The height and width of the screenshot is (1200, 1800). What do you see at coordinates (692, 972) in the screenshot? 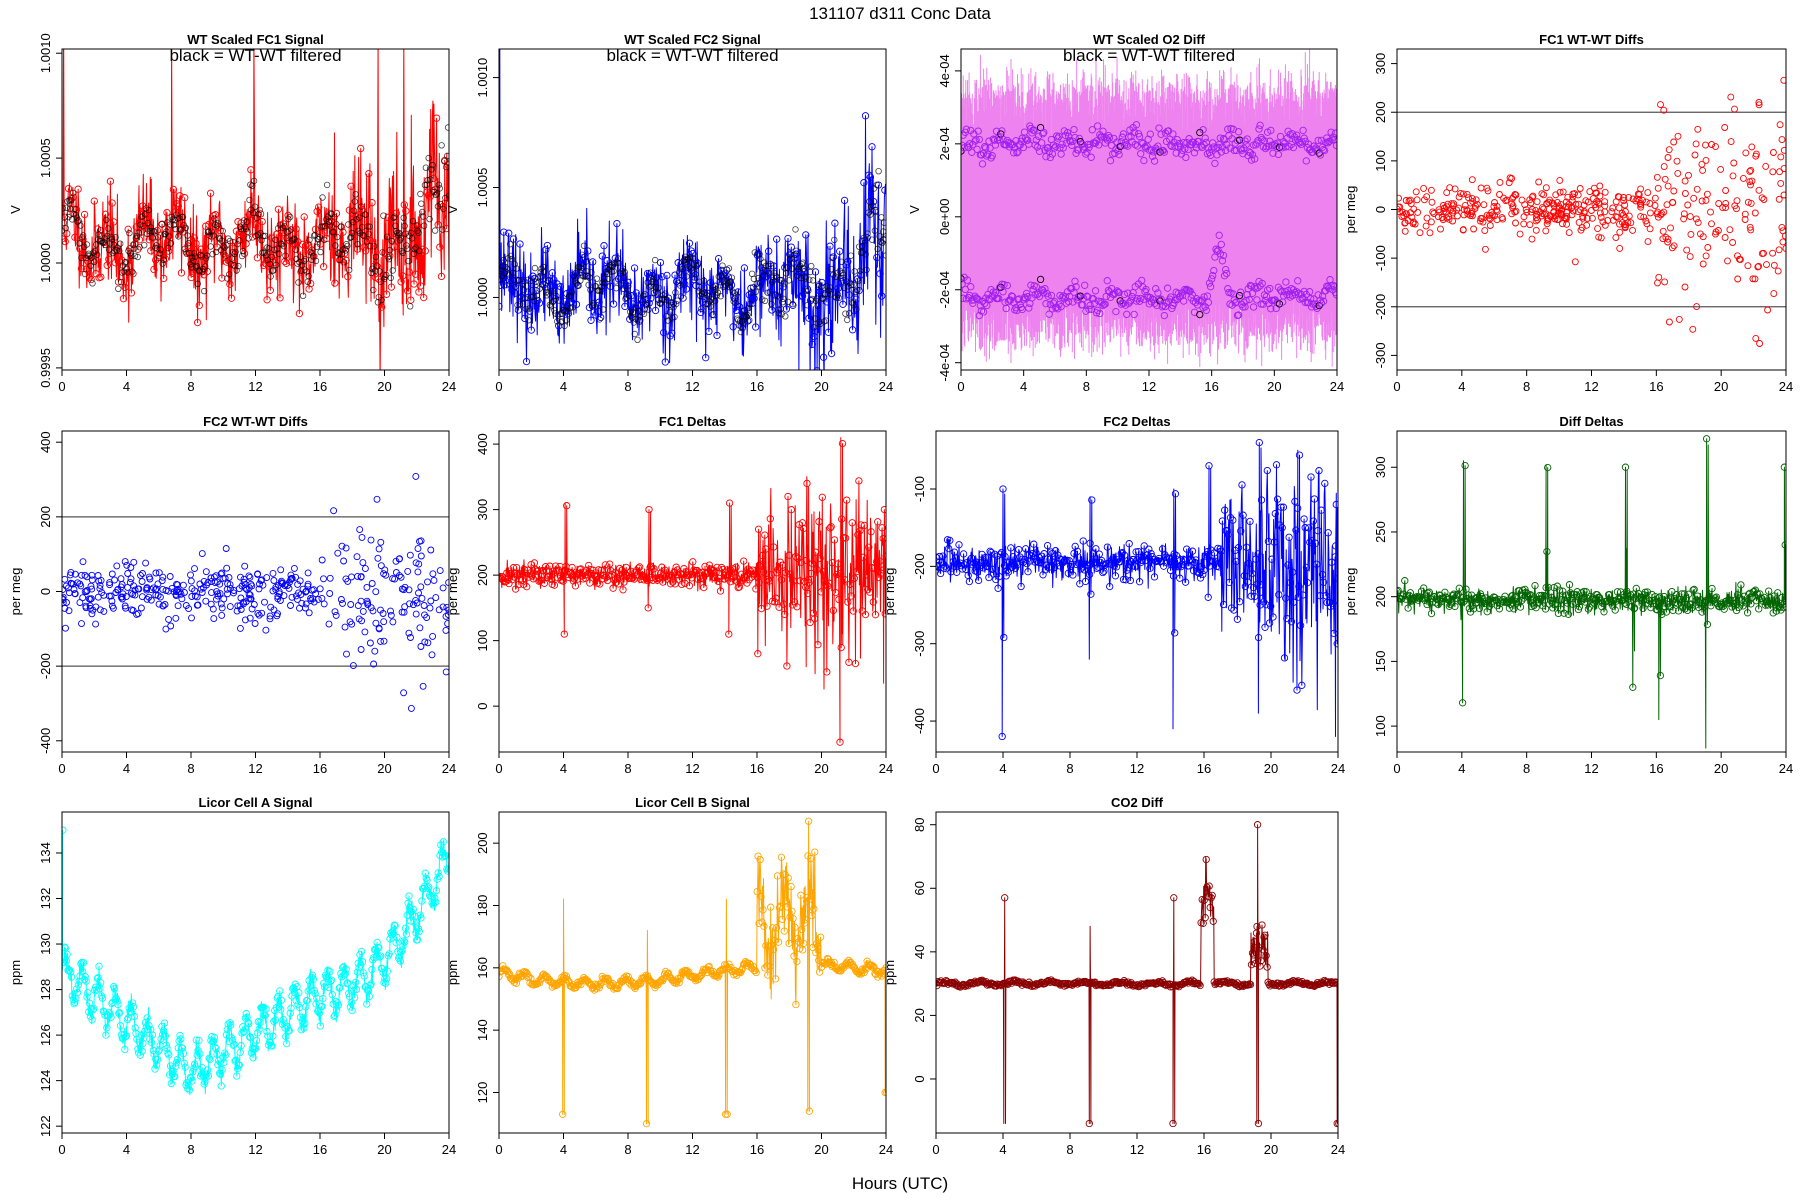
I see `licor-cell-b-signal-plot-area` at bounding box center [692, 972].